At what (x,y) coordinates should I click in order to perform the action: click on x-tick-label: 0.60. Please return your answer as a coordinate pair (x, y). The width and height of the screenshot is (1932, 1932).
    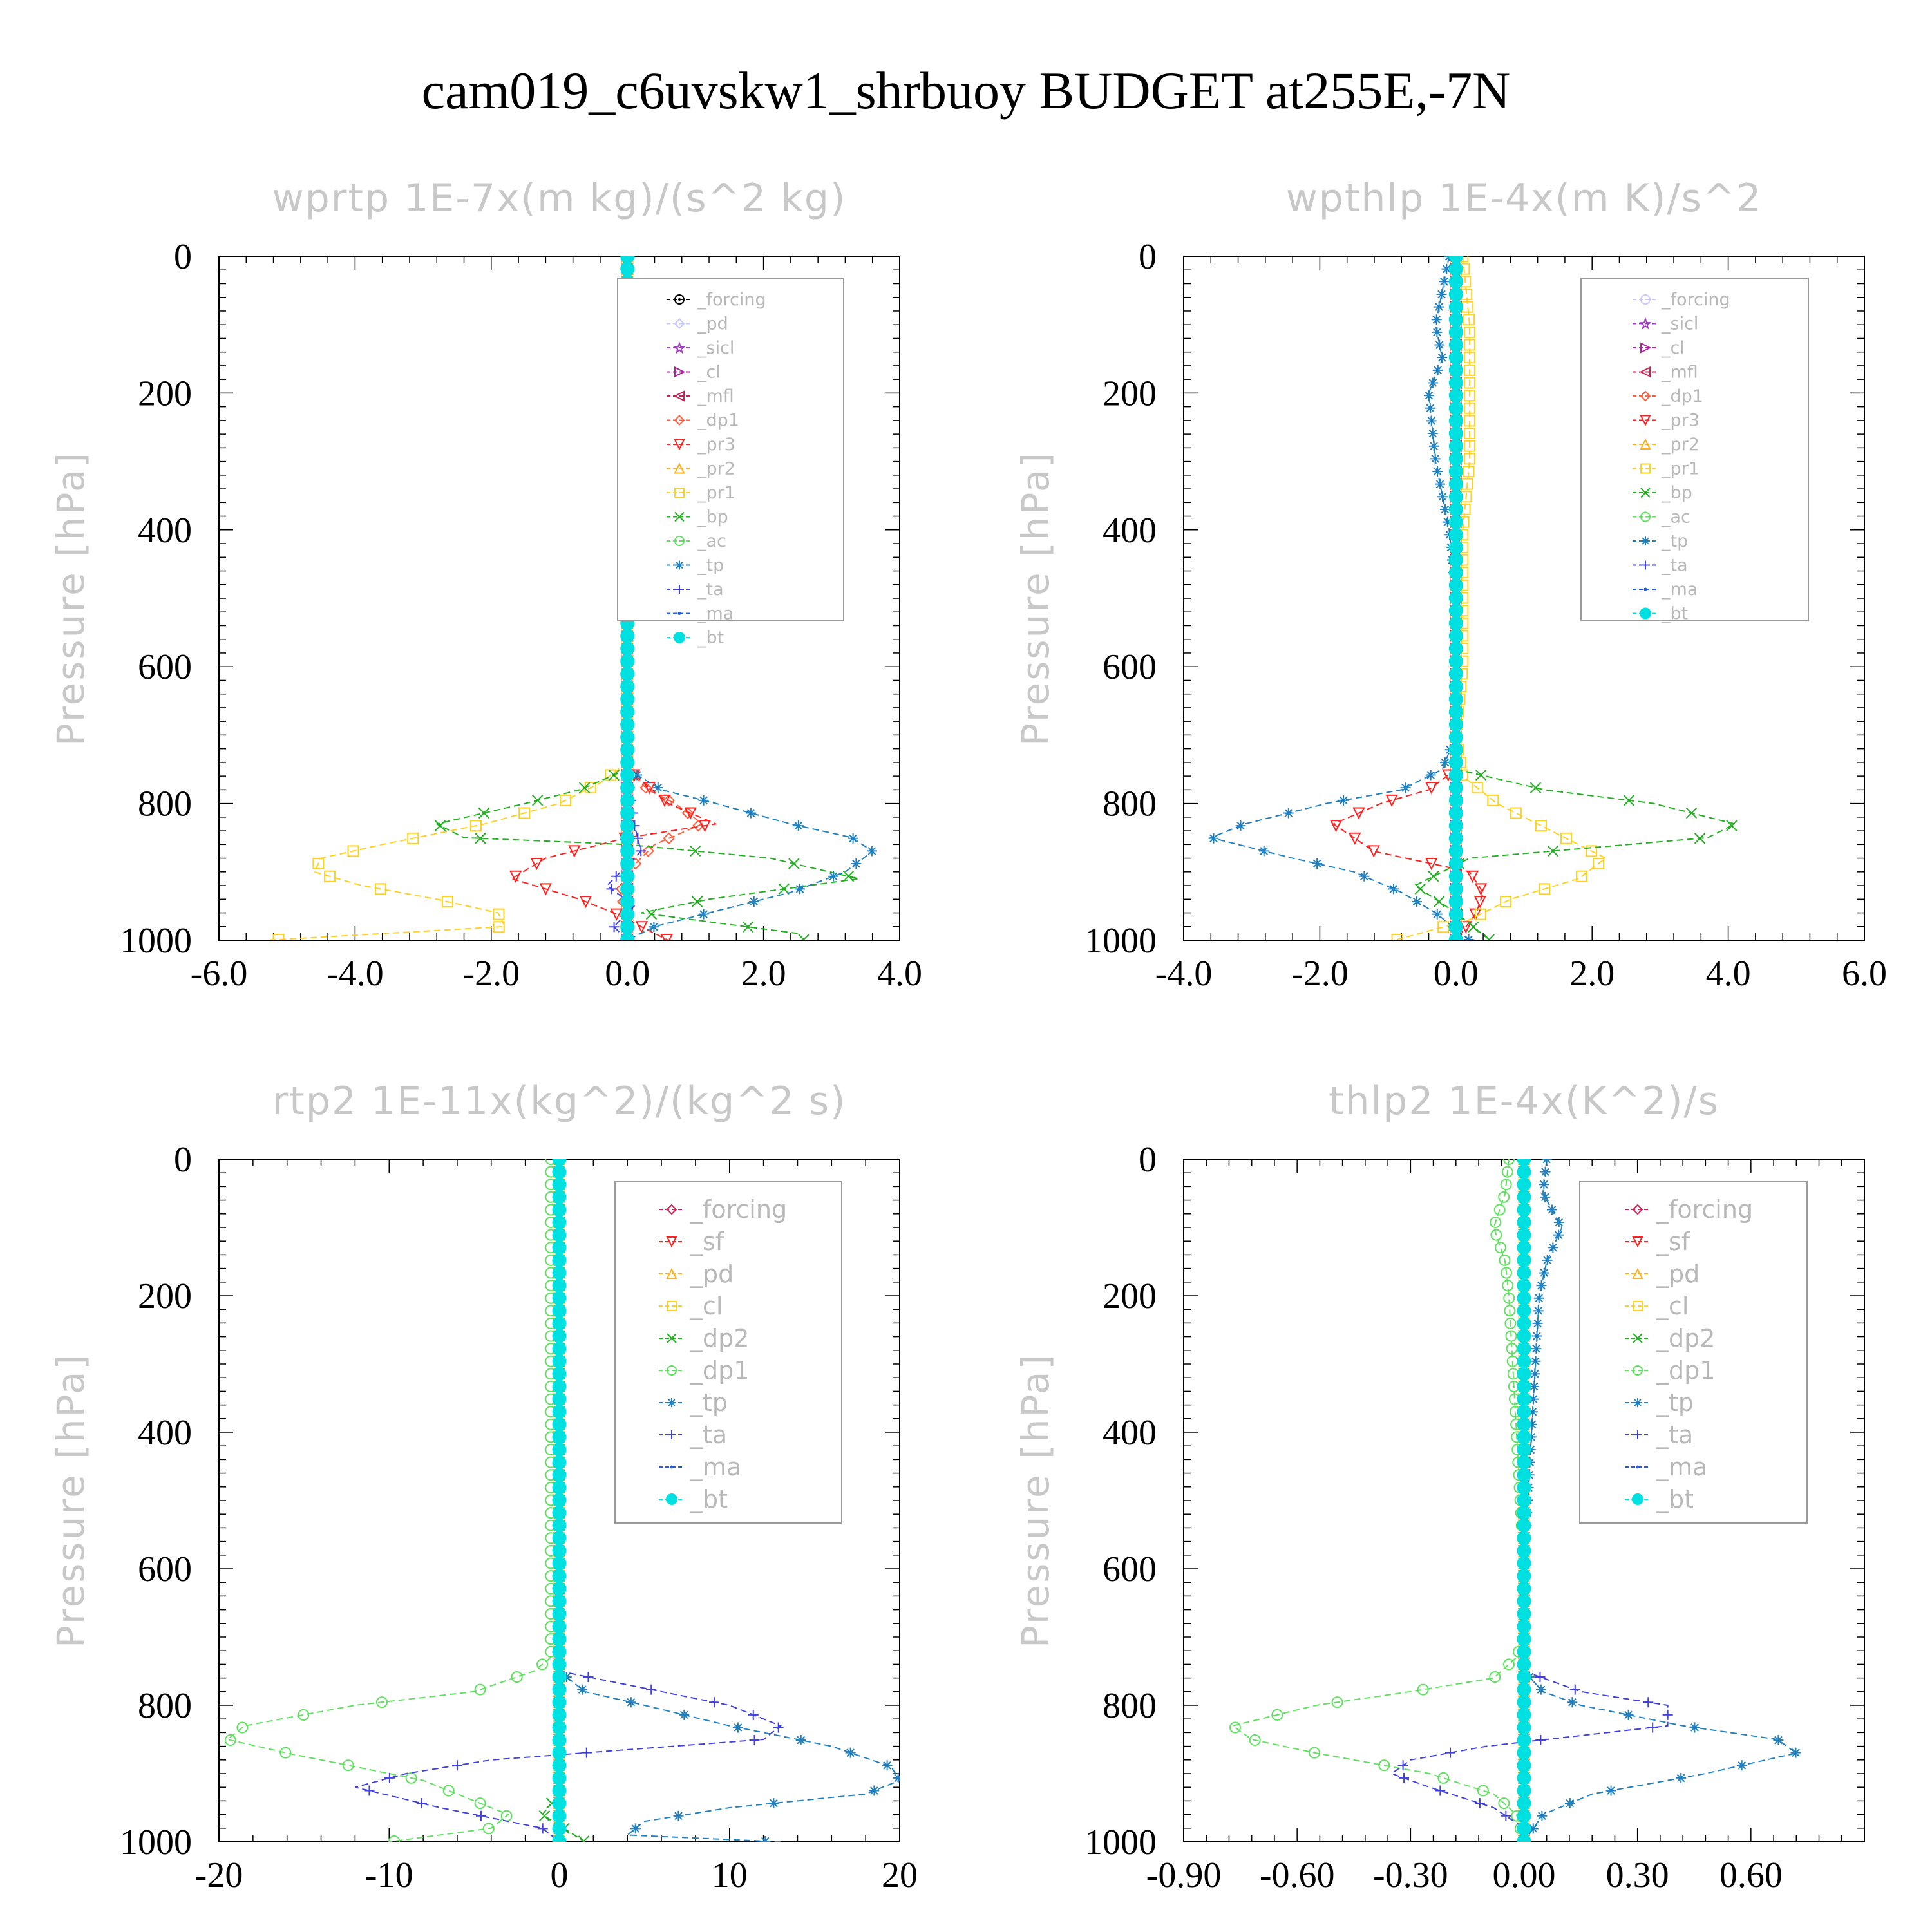
    Looking at the image, I should click on (1751, 1875).